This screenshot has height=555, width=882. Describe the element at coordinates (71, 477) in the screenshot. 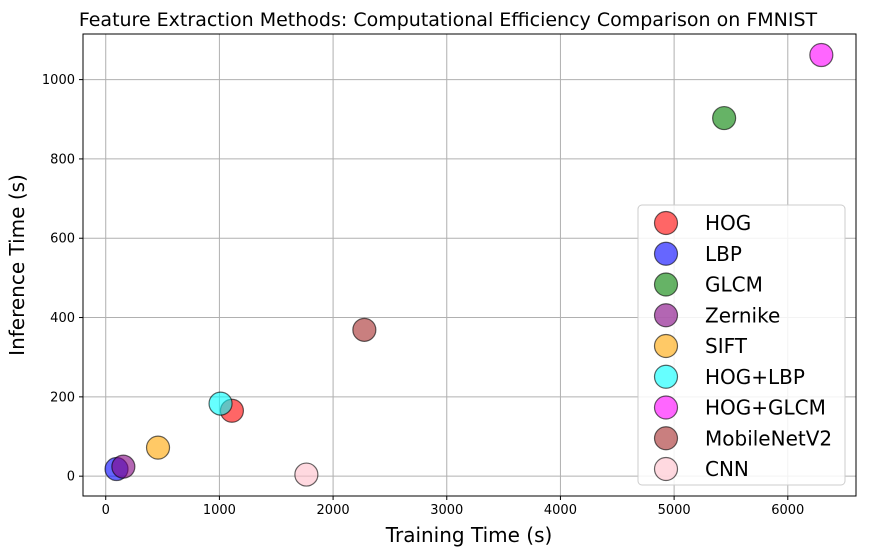

I see `y-tick-label: 0` at that location.